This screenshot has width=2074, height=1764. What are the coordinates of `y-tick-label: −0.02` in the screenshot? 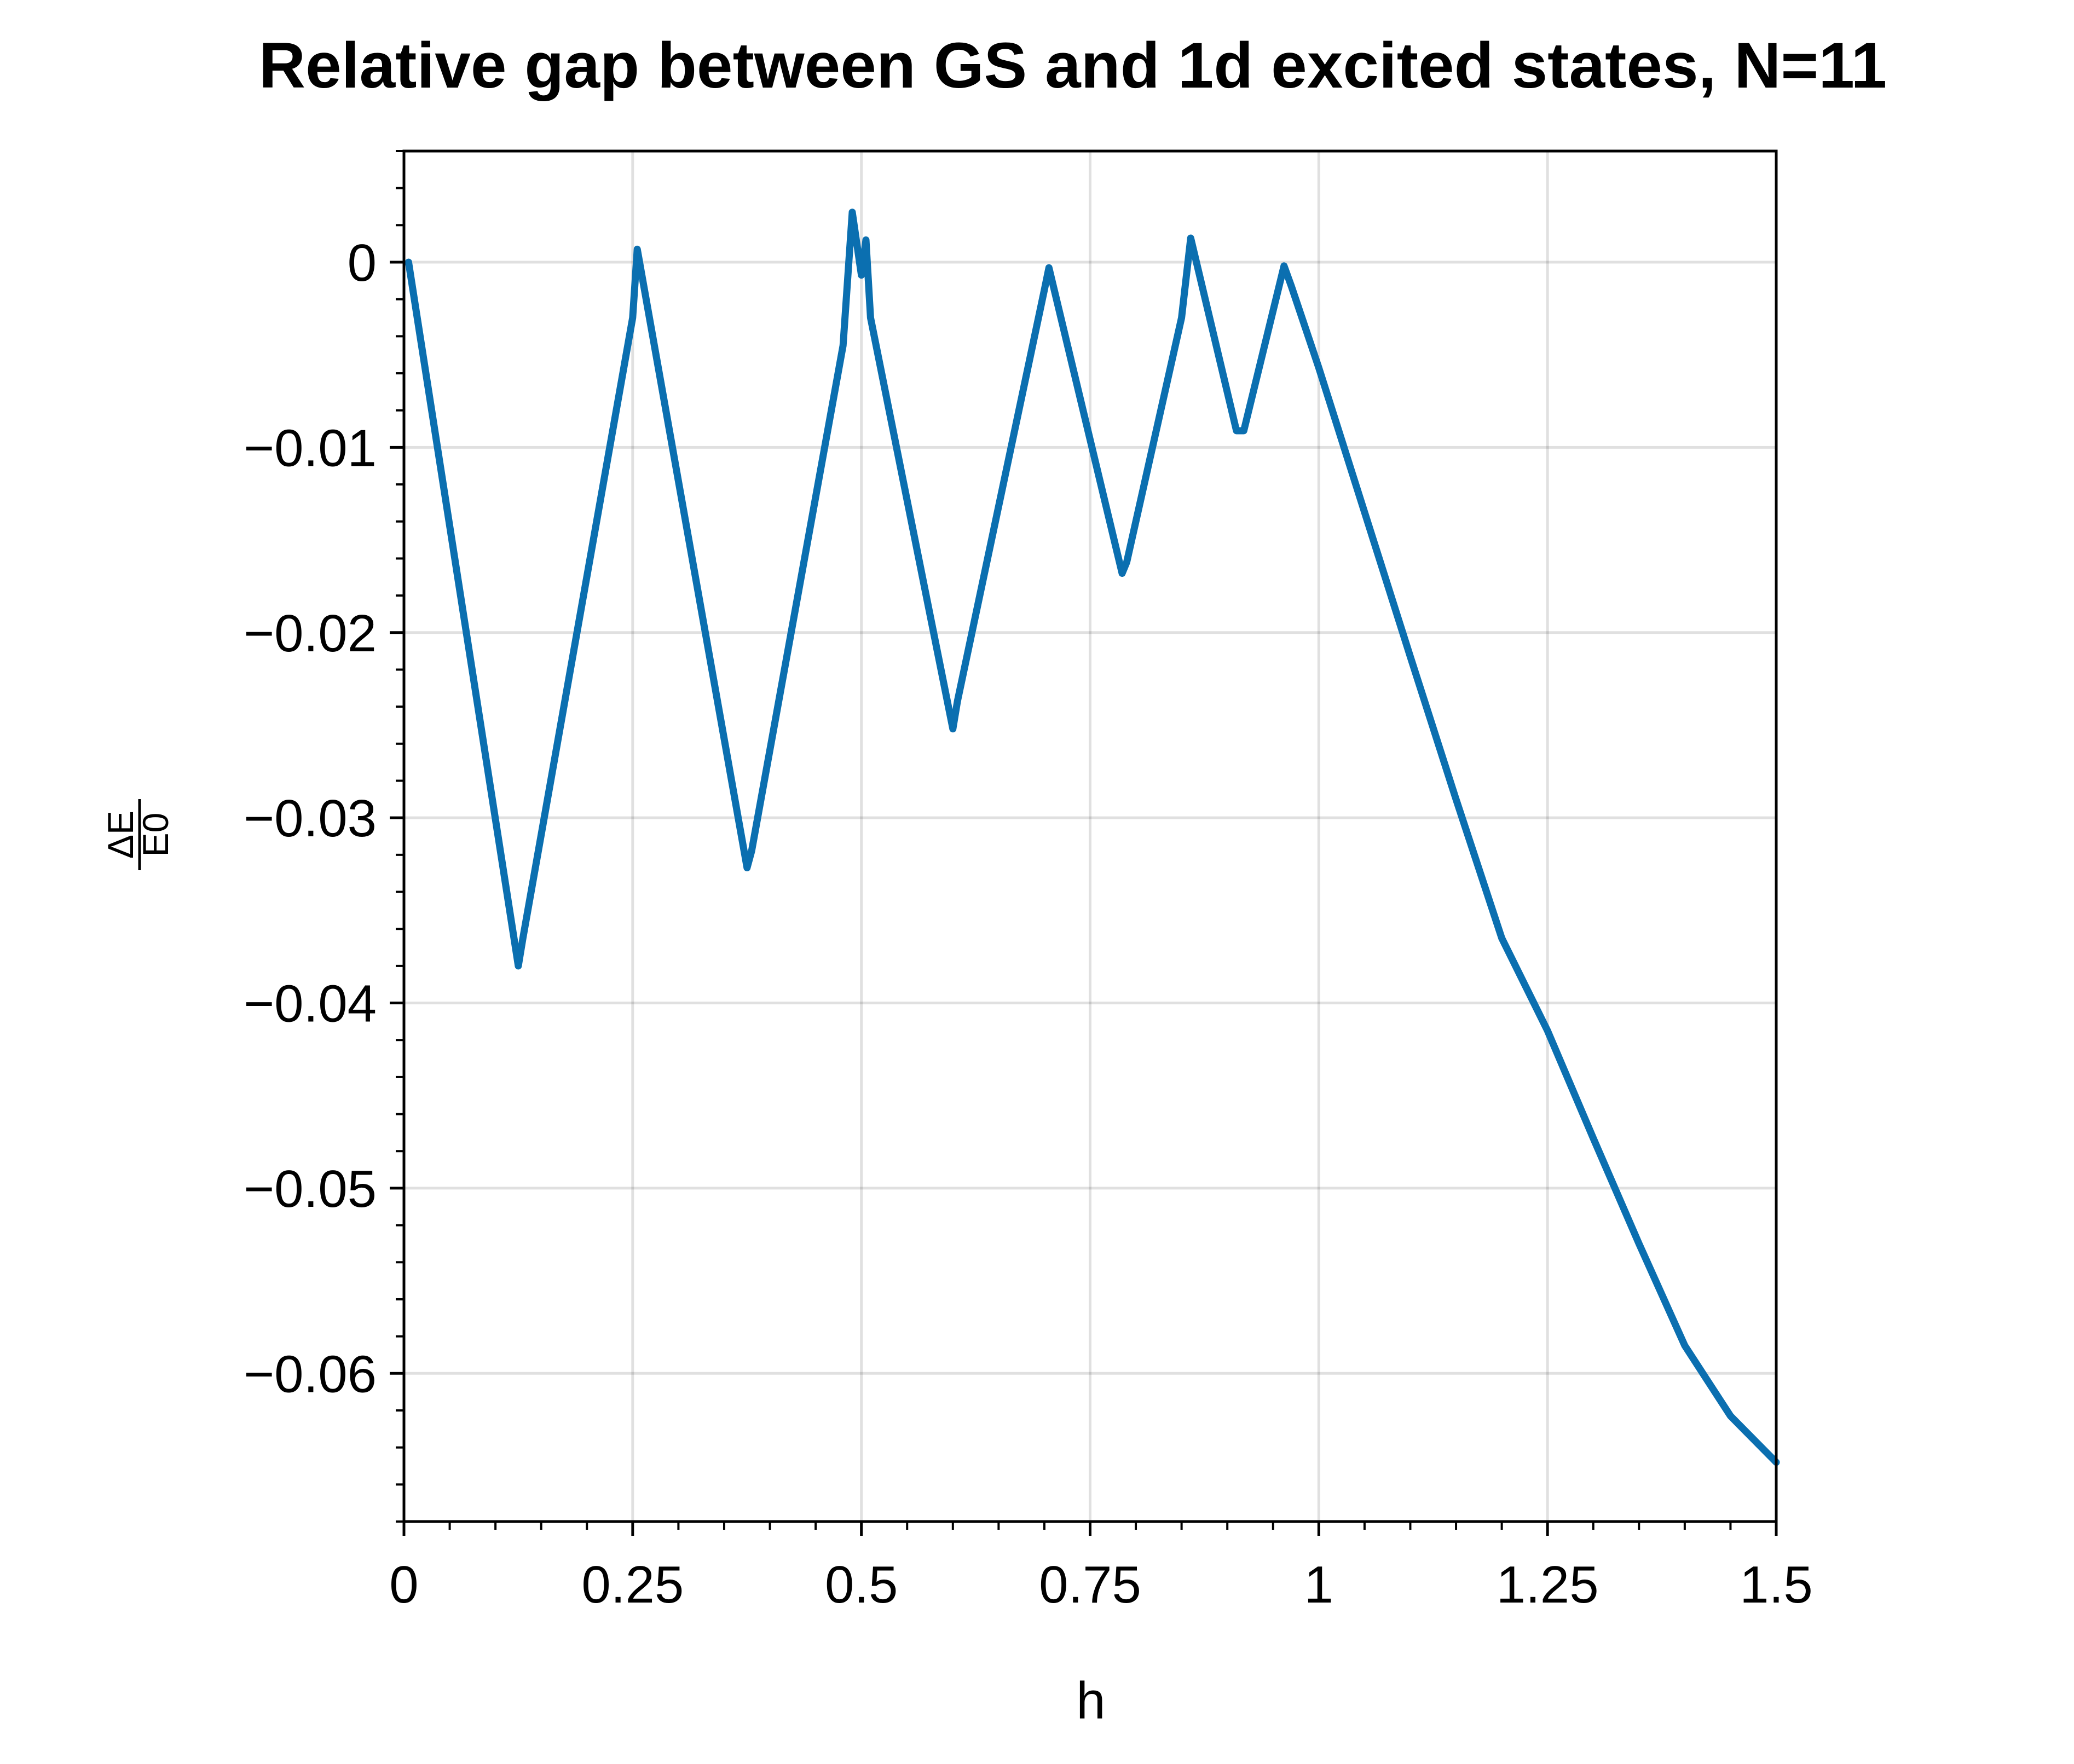 It's located at (311, 633).